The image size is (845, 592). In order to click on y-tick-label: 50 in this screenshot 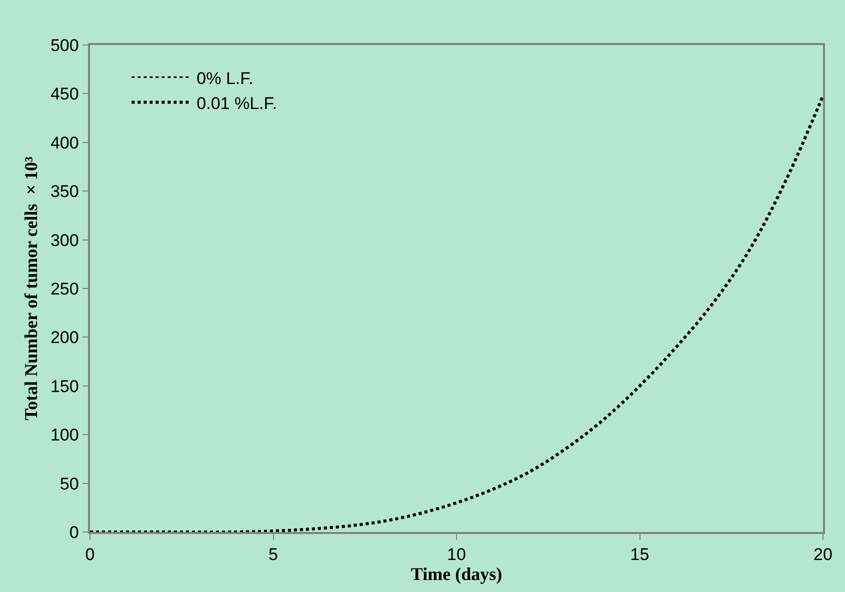, I will do `click(69, 484)`.